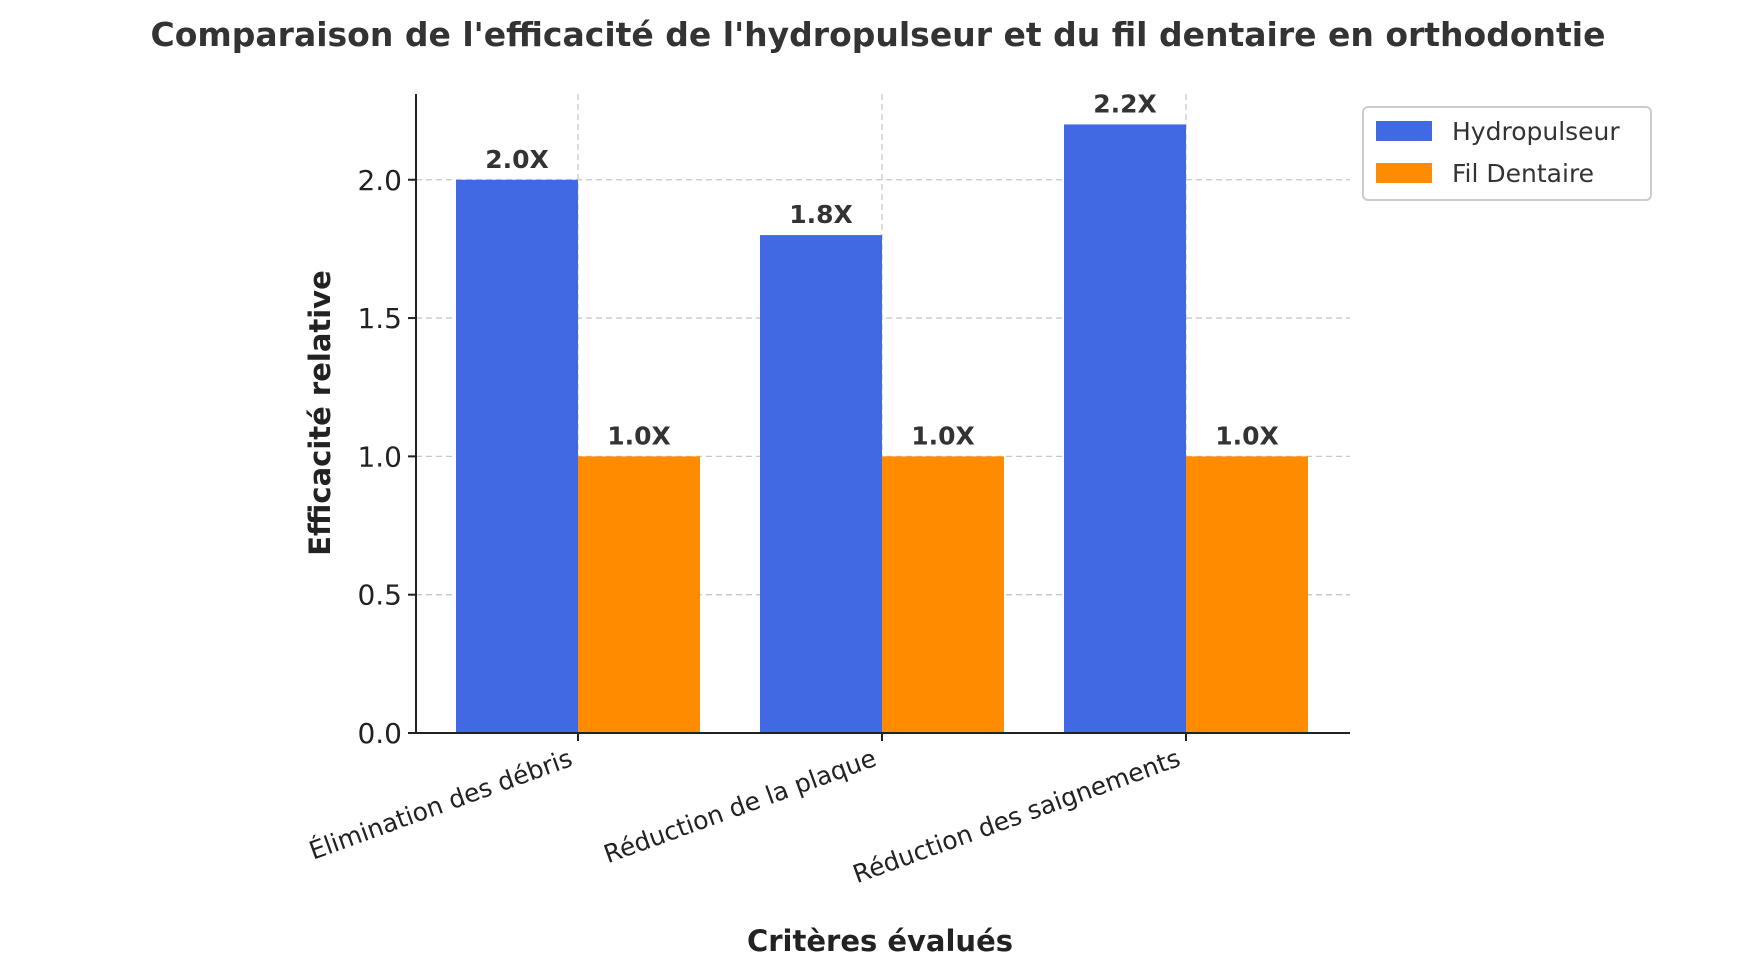 The width and height of the screenshot is (1756, 980). Describe the element at coordinates (1523, 173) in the screenshot. I see `legend-label-fil-dentaire: Fil Dentaire` at that location.